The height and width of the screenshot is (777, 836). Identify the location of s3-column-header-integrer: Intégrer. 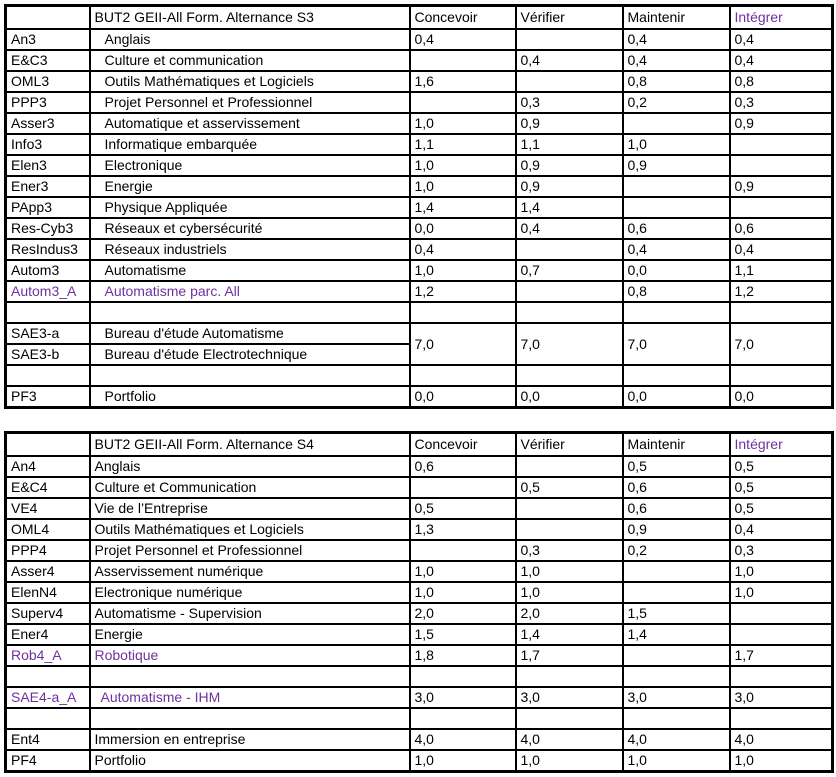
(781, 17).